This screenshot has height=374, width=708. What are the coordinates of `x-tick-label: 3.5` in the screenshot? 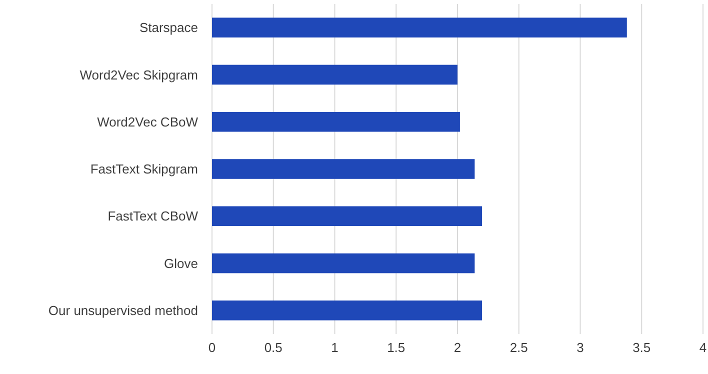 It's located at (641, 347).